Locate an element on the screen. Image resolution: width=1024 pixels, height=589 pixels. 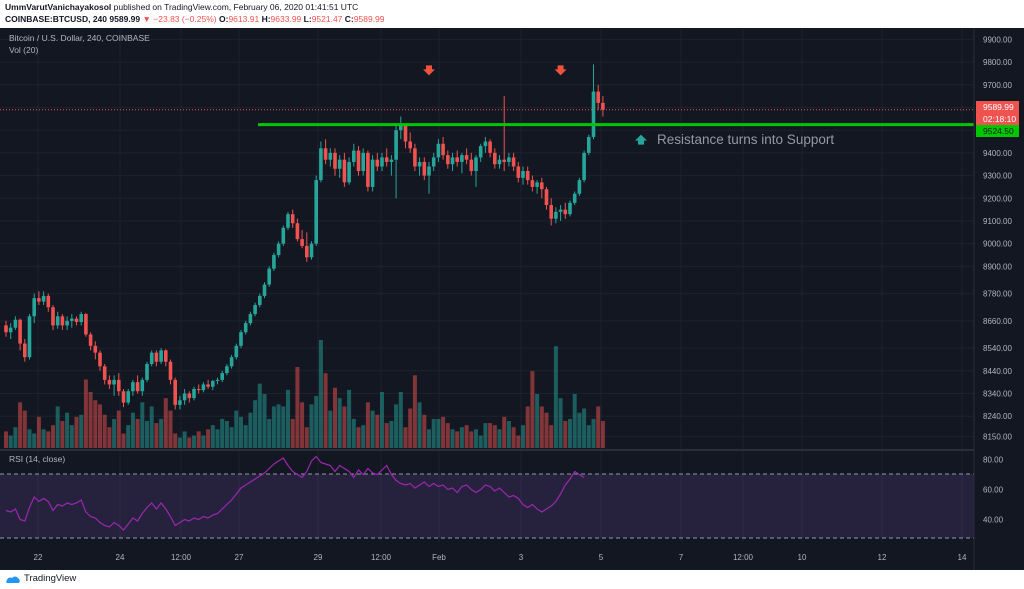
time-tick-label: 10 is located at coordinates (802, 557).